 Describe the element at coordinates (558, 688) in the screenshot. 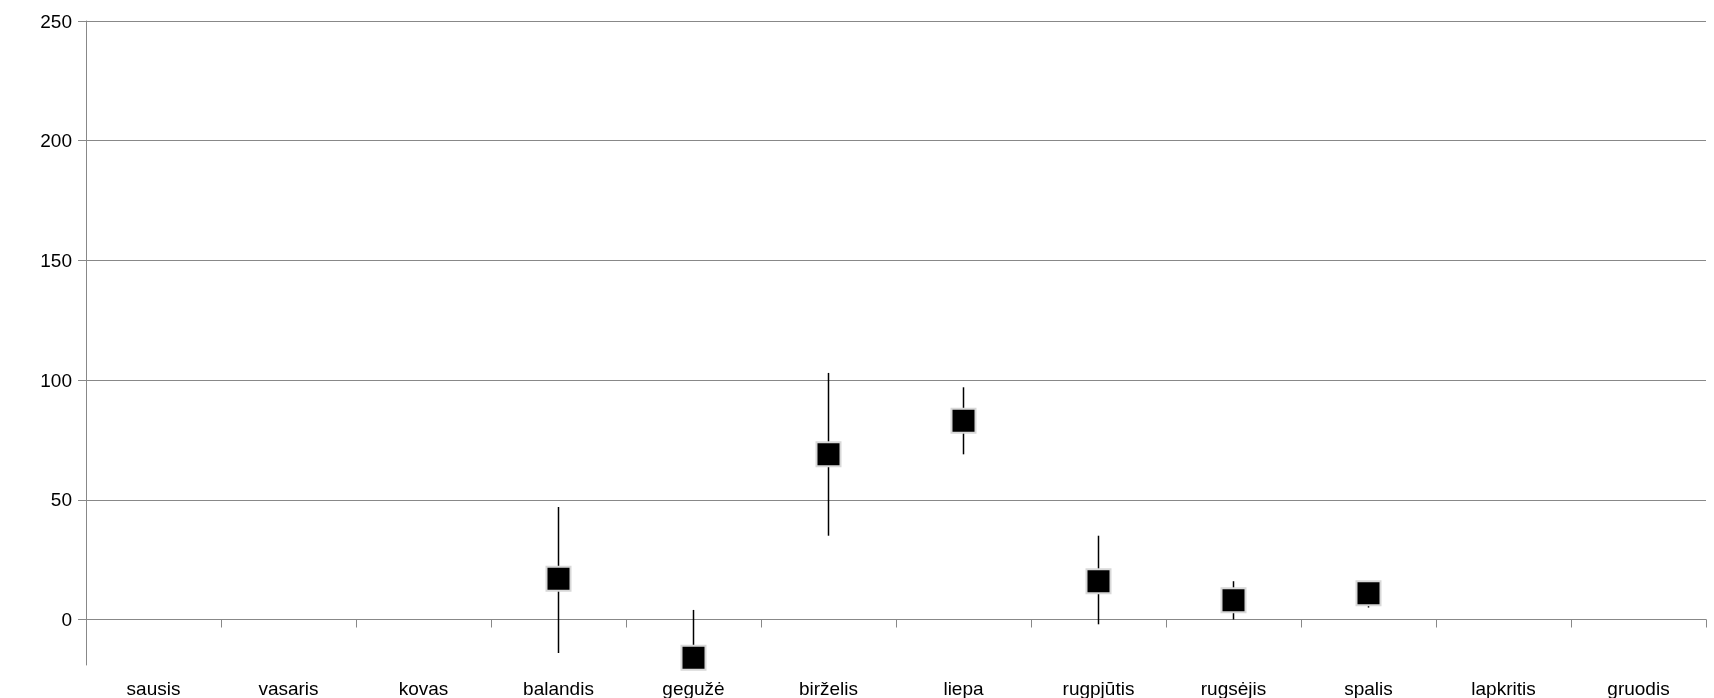

I see `x-tick-label: balandis` at that location.